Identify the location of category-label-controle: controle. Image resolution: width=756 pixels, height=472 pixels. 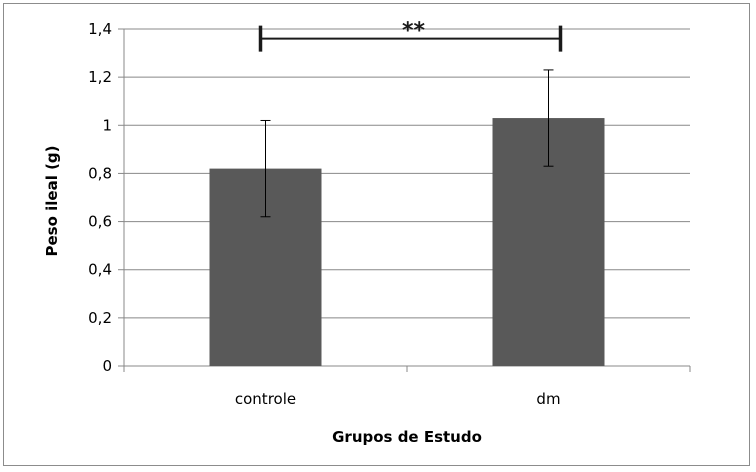
(265, 399).